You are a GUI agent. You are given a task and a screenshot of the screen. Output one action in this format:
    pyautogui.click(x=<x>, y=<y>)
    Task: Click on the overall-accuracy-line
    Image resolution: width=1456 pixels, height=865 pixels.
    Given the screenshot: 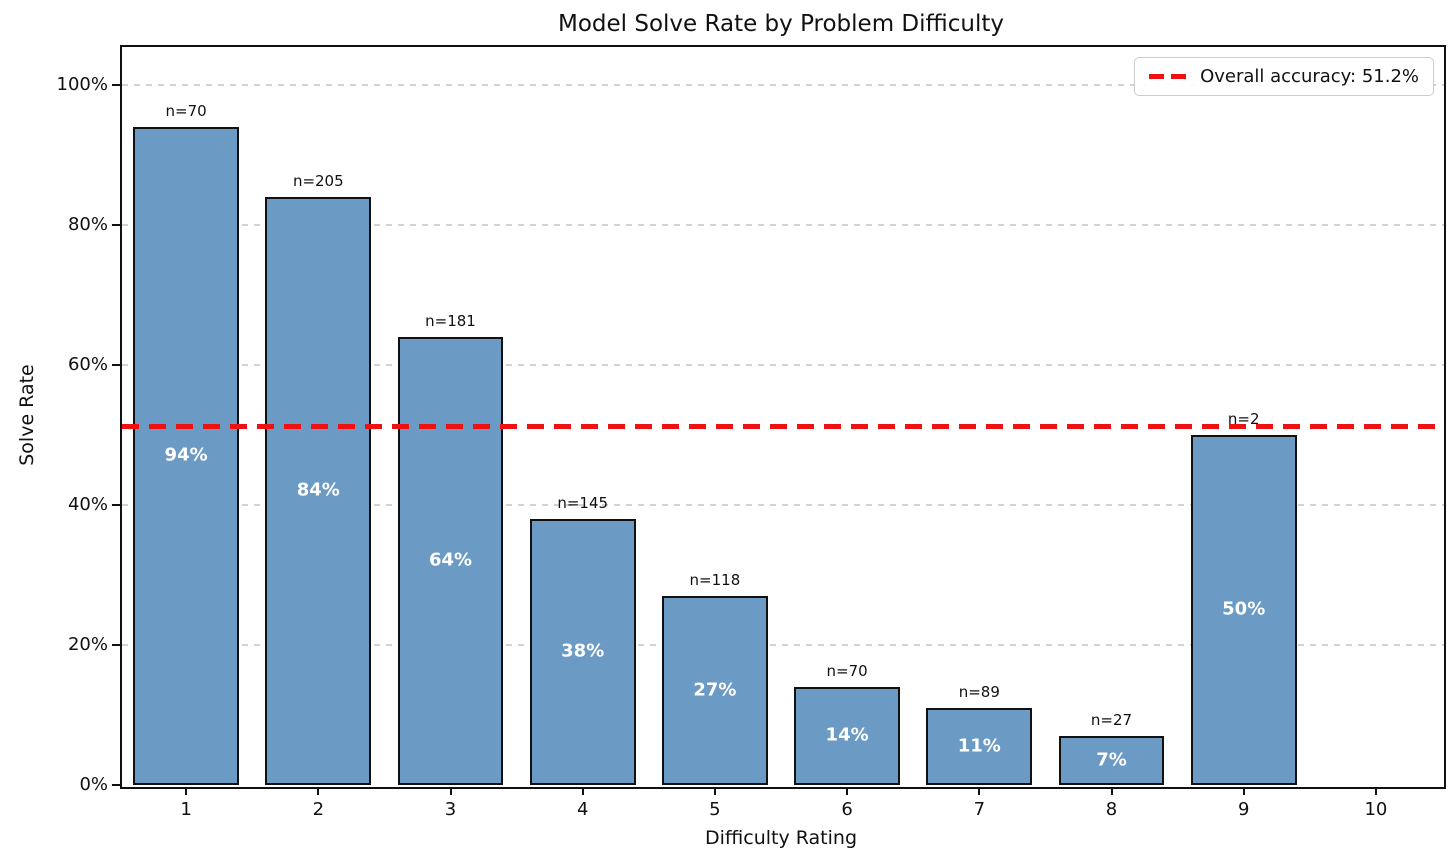 What is the action you would take?
    pyautogui.click(x=783, y=427)
    